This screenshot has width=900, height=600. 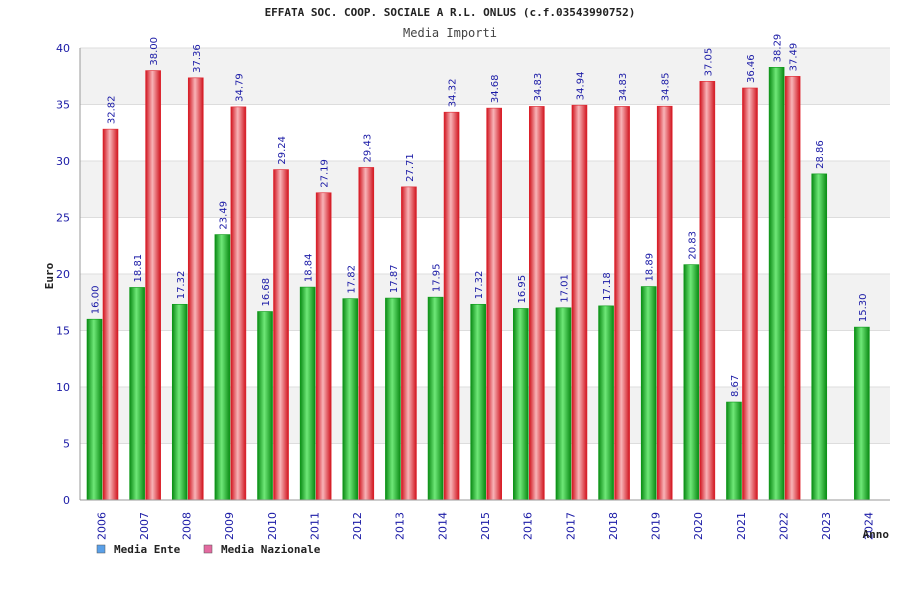 I want to click on data-label-ente: 18.89, so click(x=650, y=267).